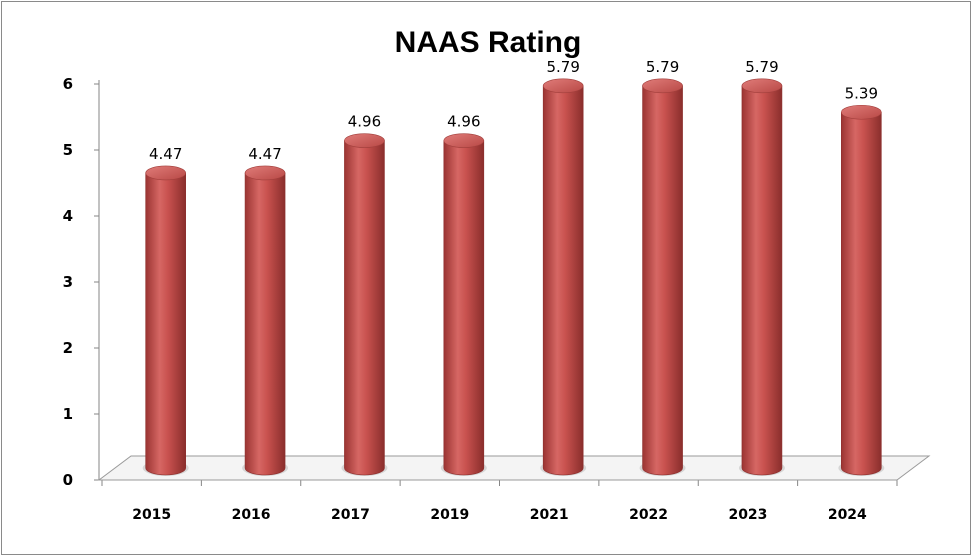  What do you see at coordinates (847, 515) in the screenshot?
I see `x-tick-label: 2024` at bounding box center [847, 515].